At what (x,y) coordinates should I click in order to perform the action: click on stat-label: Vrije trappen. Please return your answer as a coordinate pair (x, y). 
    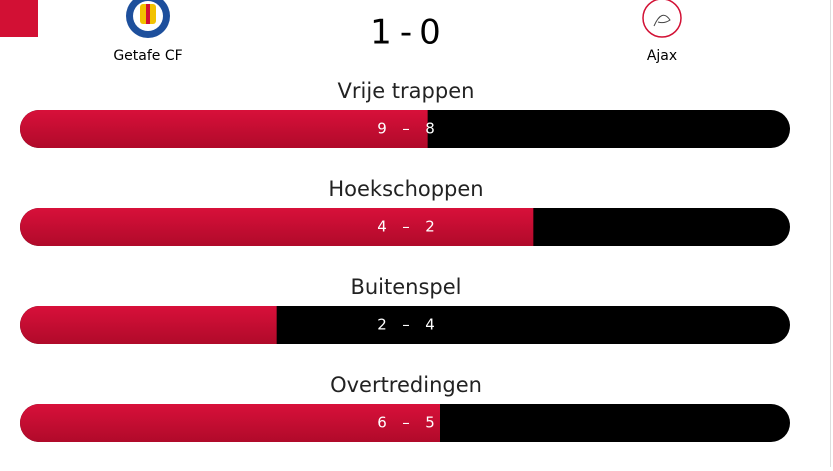
    Looking at the image, I should click on (406, 91).